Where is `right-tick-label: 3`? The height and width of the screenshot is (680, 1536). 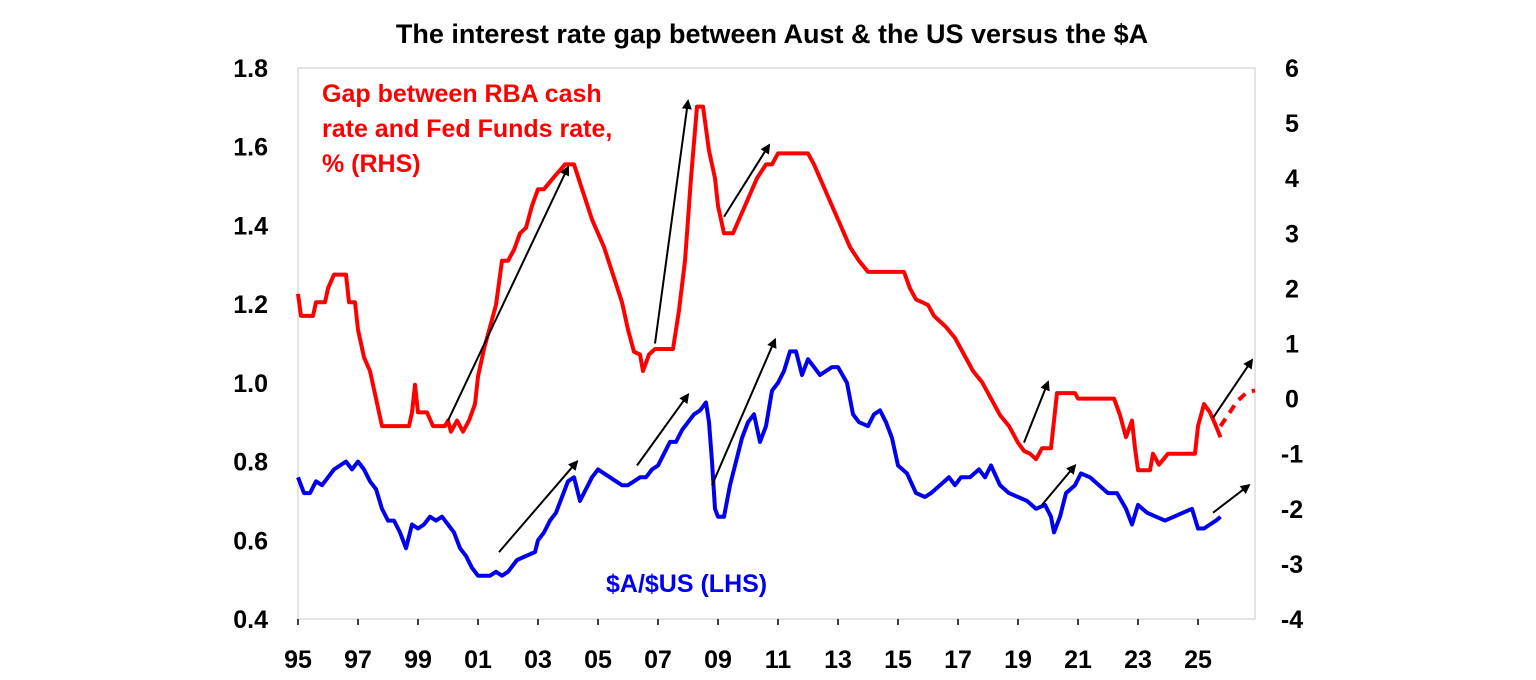
right-tick-label: 3 is located at coordinates (1292, 234).